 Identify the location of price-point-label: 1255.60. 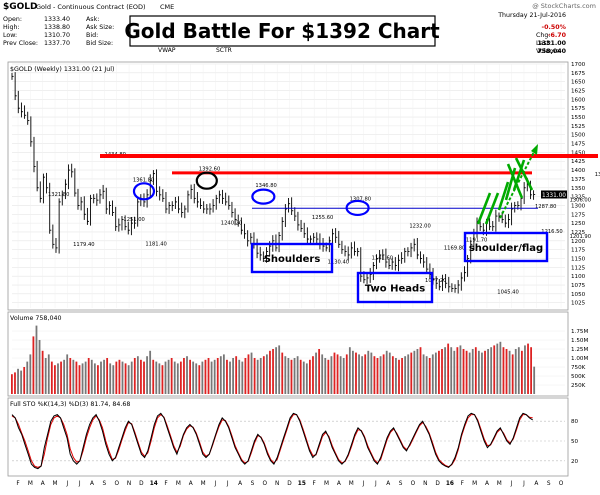
(322, 218).